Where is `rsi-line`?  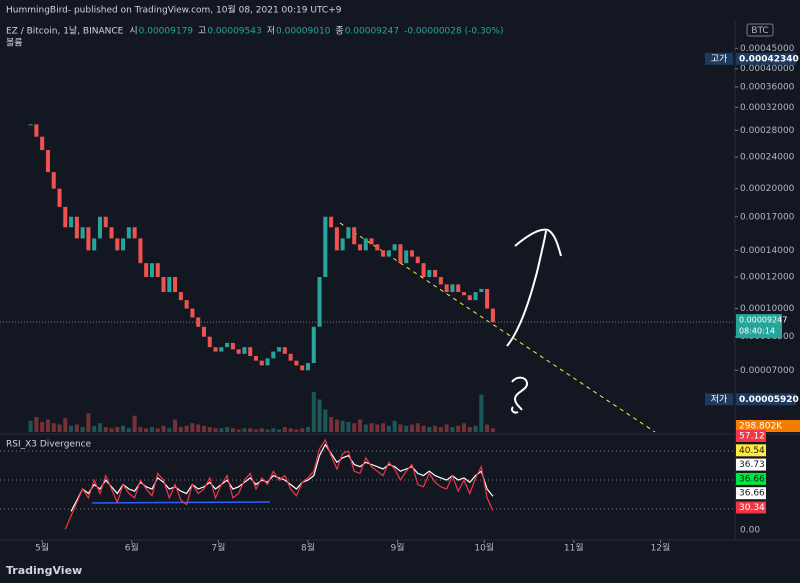 rsi-line is located at coordinates (282, 477).